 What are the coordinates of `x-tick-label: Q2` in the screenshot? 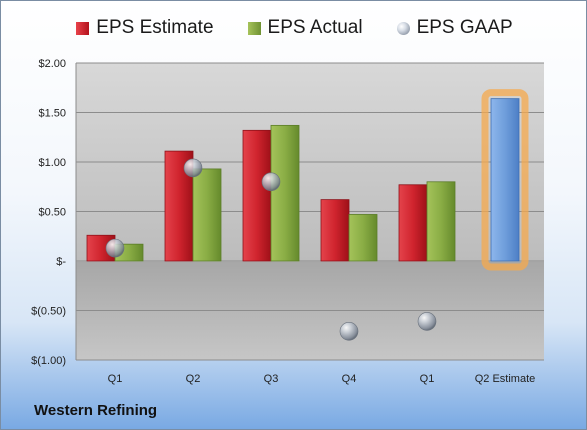 It's located at (193, 379).